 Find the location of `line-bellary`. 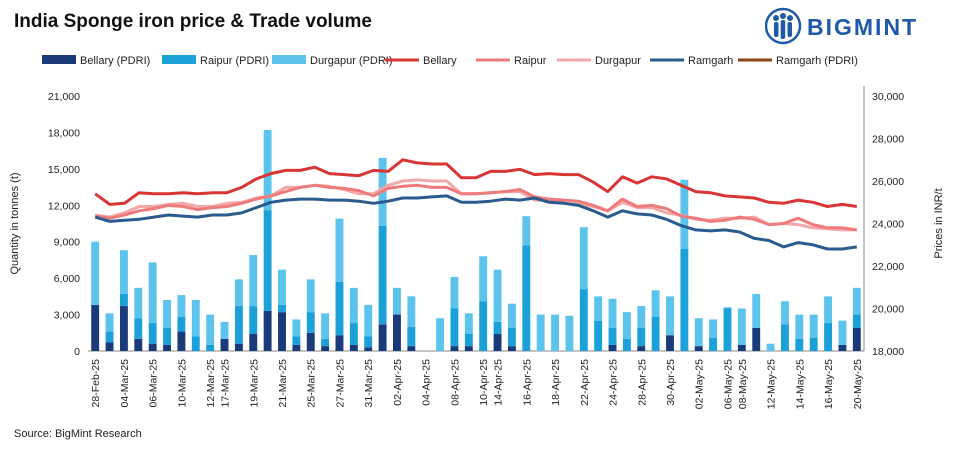

line-bellary is located at coordinates (476, 183).